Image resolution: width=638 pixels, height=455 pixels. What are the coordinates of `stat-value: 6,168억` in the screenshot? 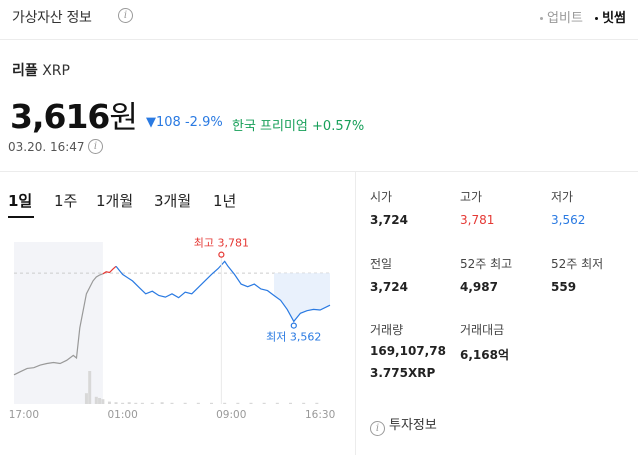 It's located at (484, 355).